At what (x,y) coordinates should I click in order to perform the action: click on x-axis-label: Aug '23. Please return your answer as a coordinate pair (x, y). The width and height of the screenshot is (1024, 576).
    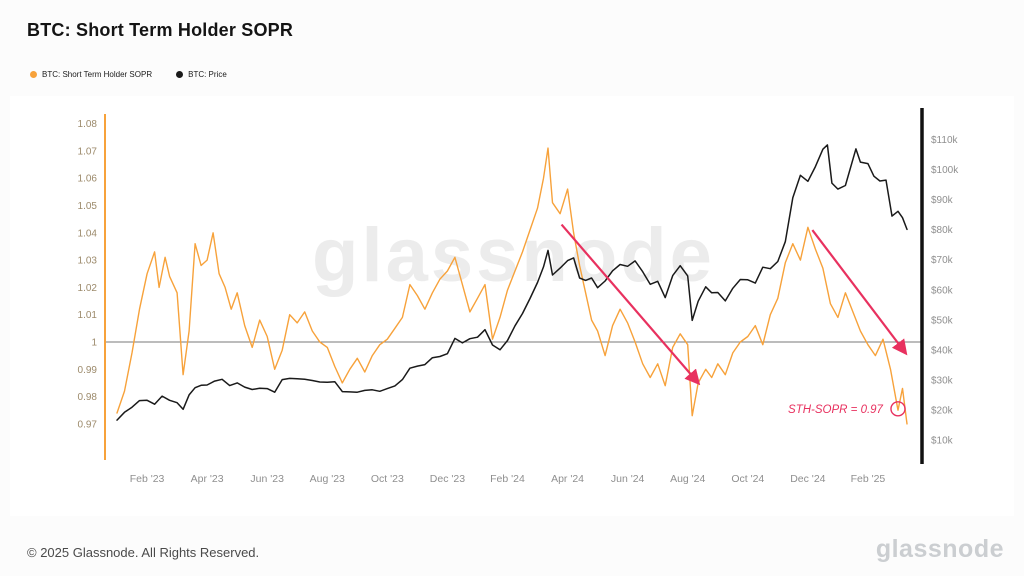
    Looking at the image, I should click on (327, 479).